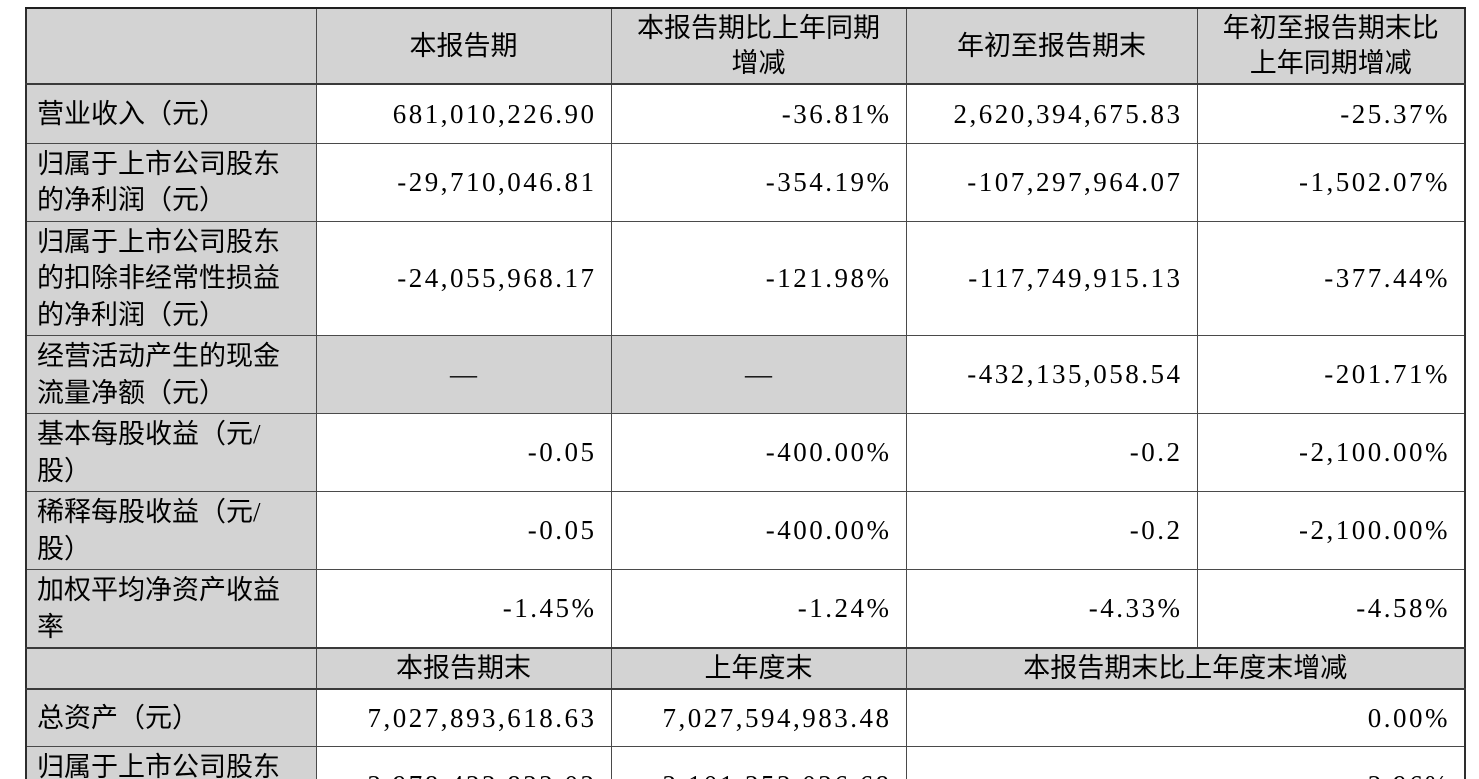 The image size is (1479, 779). What do you see at coordinates (1331, 278) in the screenshot?
I see `value-cell: -377.44%` at bounding box center [1331, 278].